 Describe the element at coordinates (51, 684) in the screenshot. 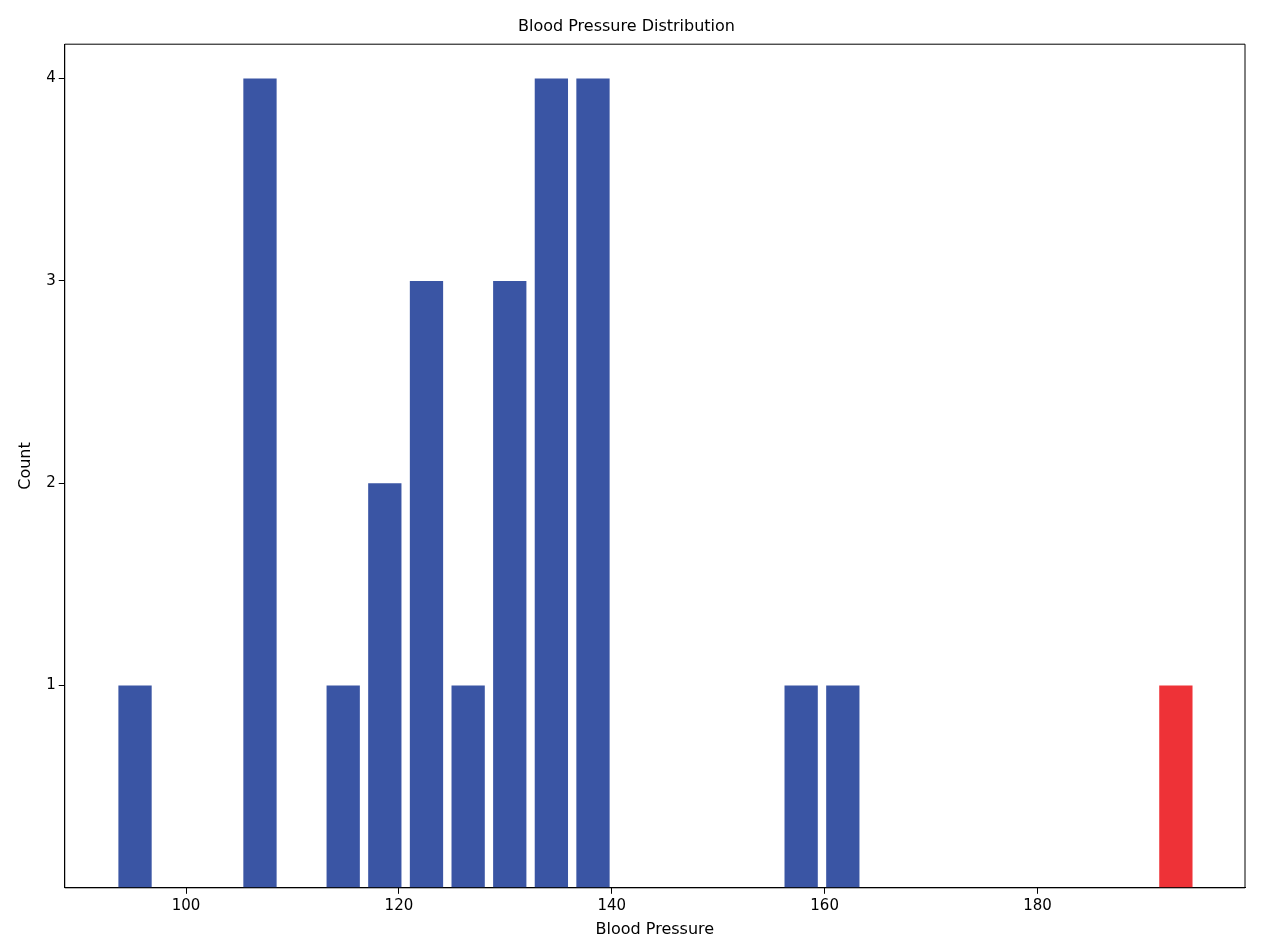

I see `y-tick-label: 1` at that location.